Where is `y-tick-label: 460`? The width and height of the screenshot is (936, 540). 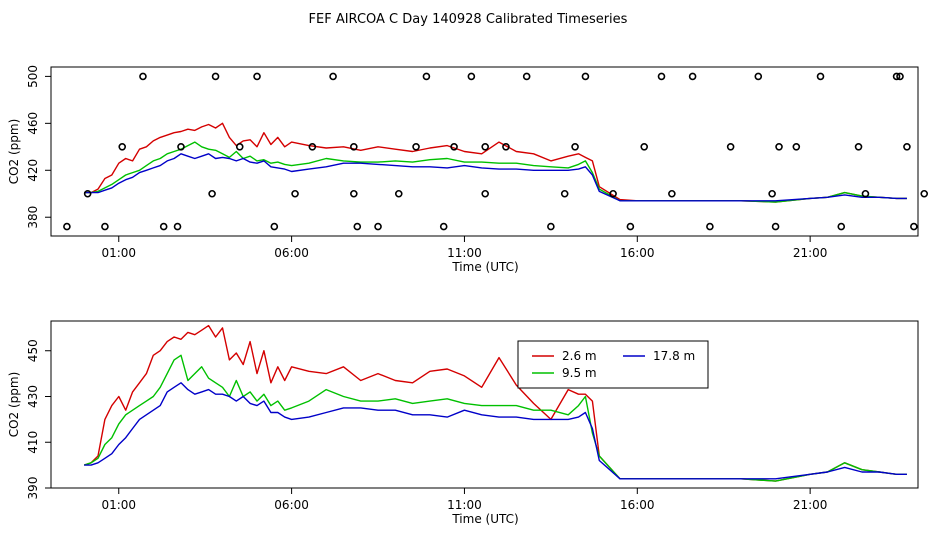
y-tick-label: 460 is located at coordinates (33, 123).